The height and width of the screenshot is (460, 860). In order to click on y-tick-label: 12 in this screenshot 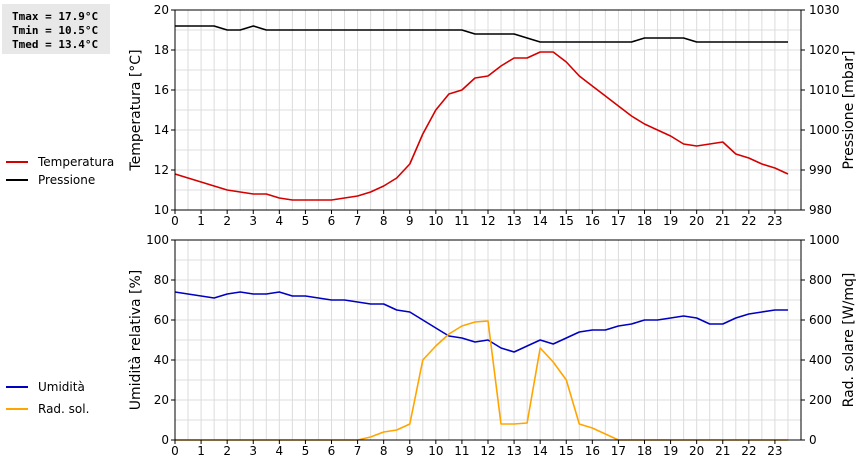, I will do `click(161, 170)`.